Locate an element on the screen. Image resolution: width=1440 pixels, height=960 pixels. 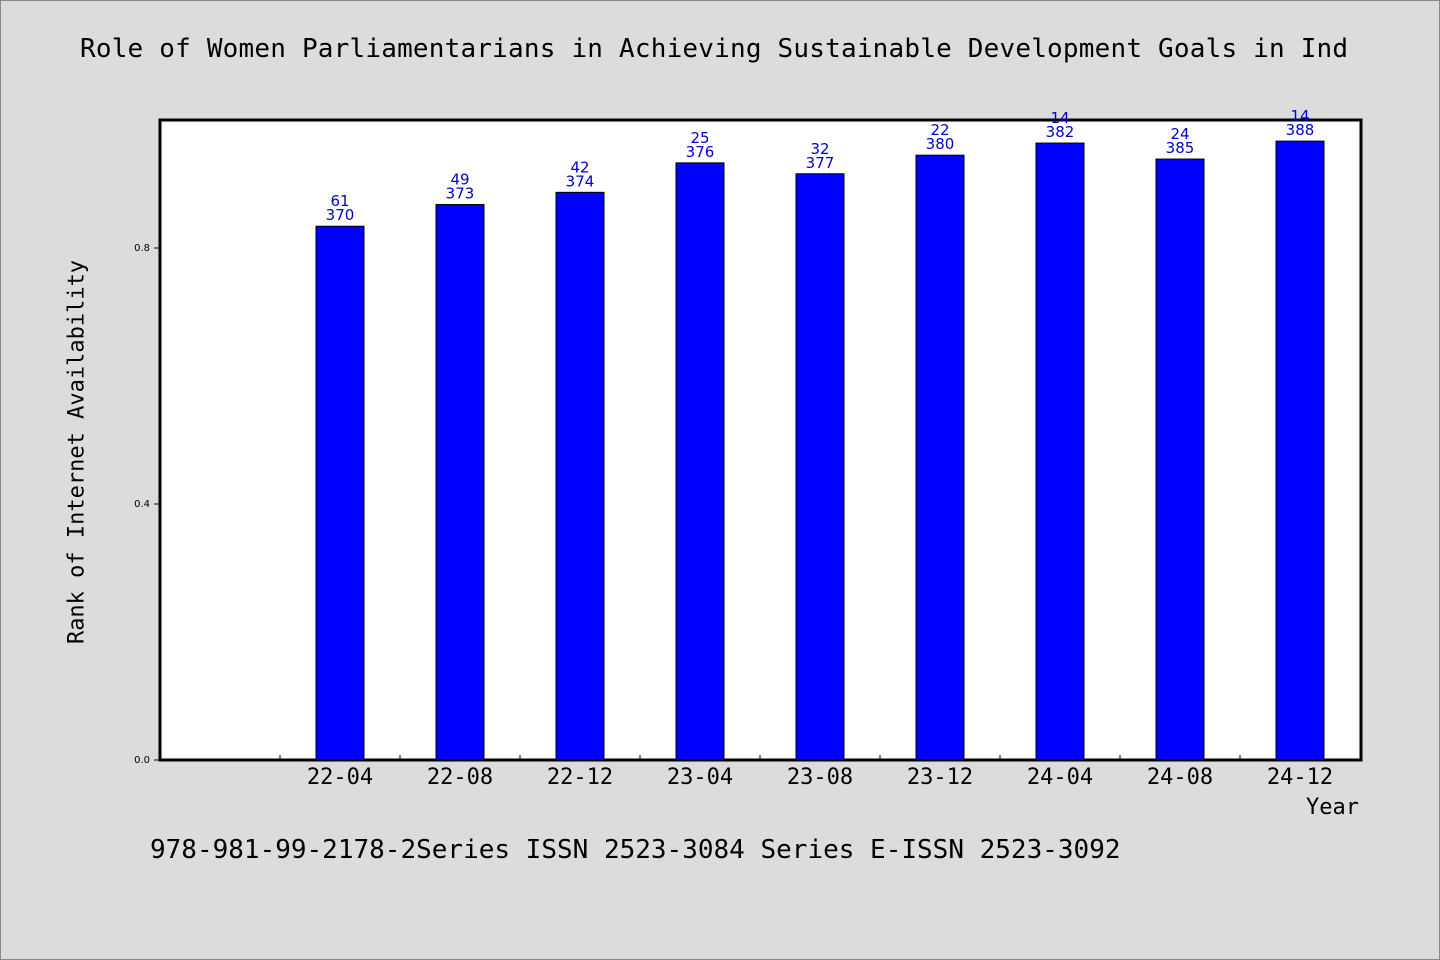
x-tick-label: 24-08 is located at coordinates (1180, 777).